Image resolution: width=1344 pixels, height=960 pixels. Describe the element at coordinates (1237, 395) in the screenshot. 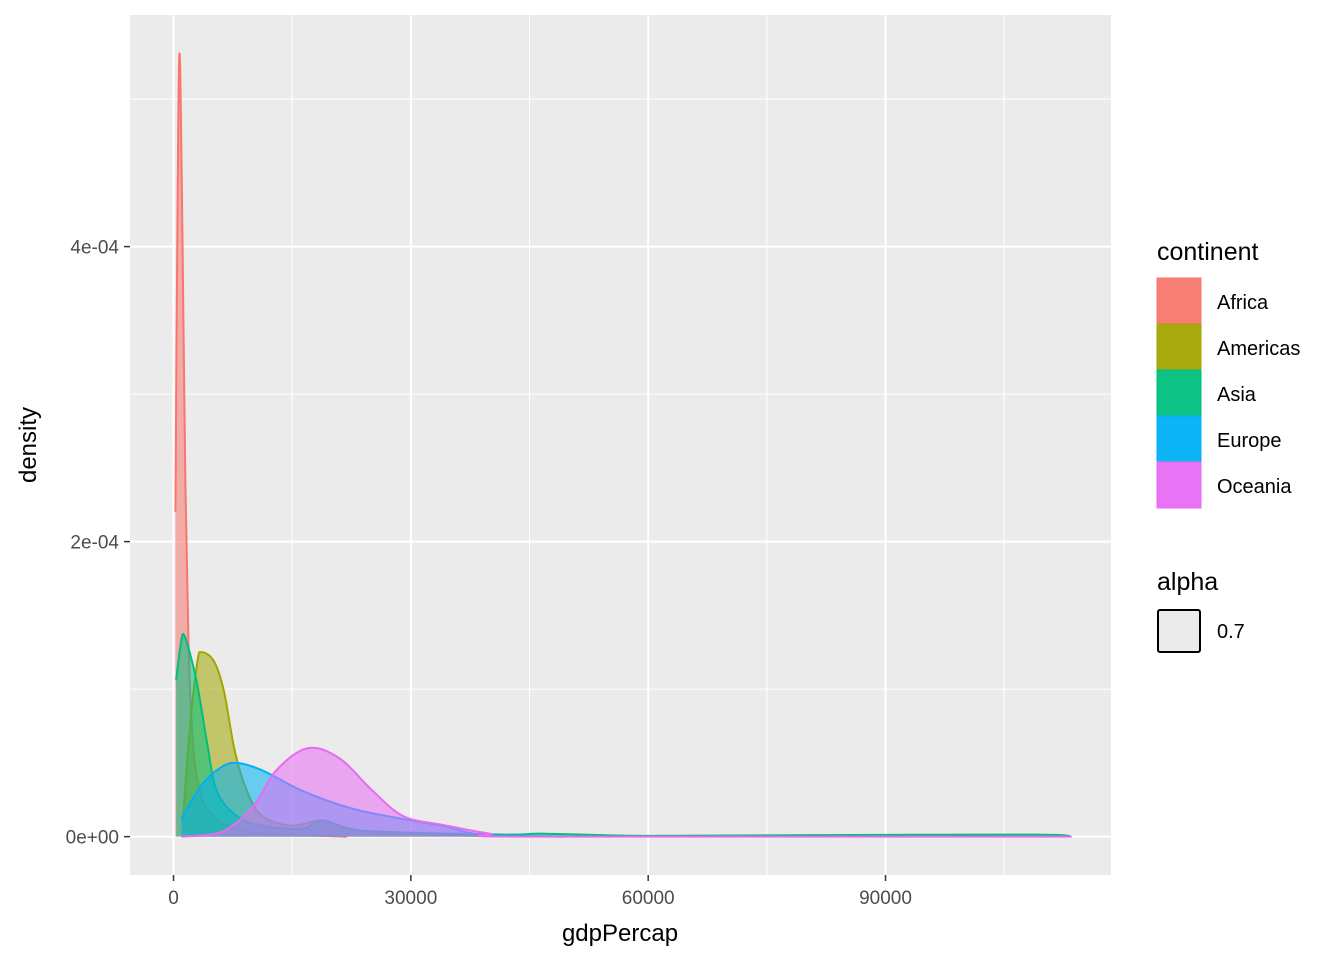

I see `legend-label: Asia` at that location.